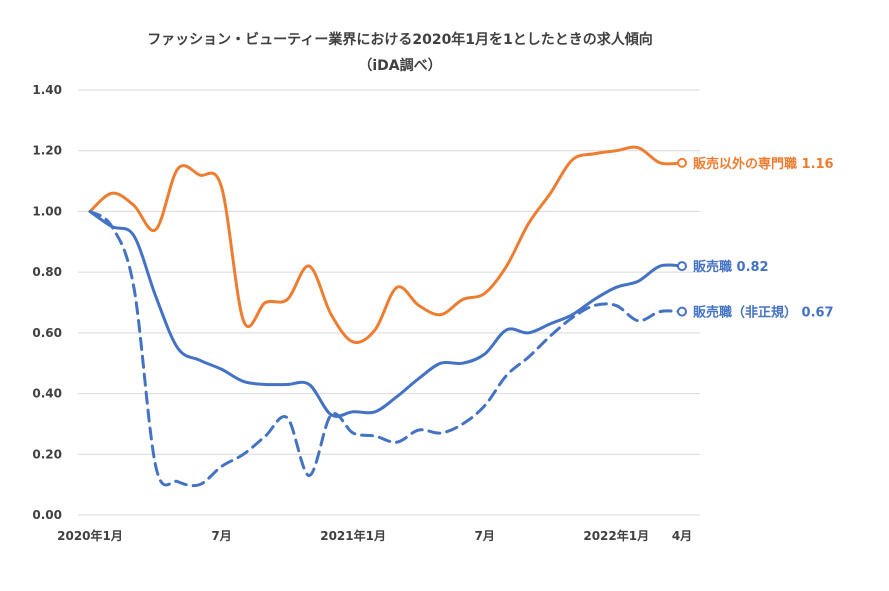 Image resolution: width=889 pixels, height=591 pixels. What do you see at coordinates (47, 151) in the screenshot?
I see `y-tick-label: 1.20` at bounding box center [47, 151].